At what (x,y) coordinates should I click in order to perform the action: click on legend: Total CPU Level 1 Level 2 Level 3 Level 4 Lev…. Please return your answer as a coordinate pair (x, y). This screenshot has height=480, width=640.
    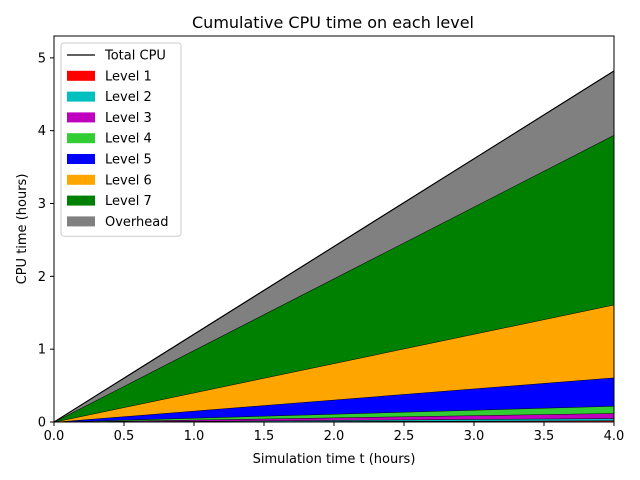
    Looking at the image, I should click on (121, 139).